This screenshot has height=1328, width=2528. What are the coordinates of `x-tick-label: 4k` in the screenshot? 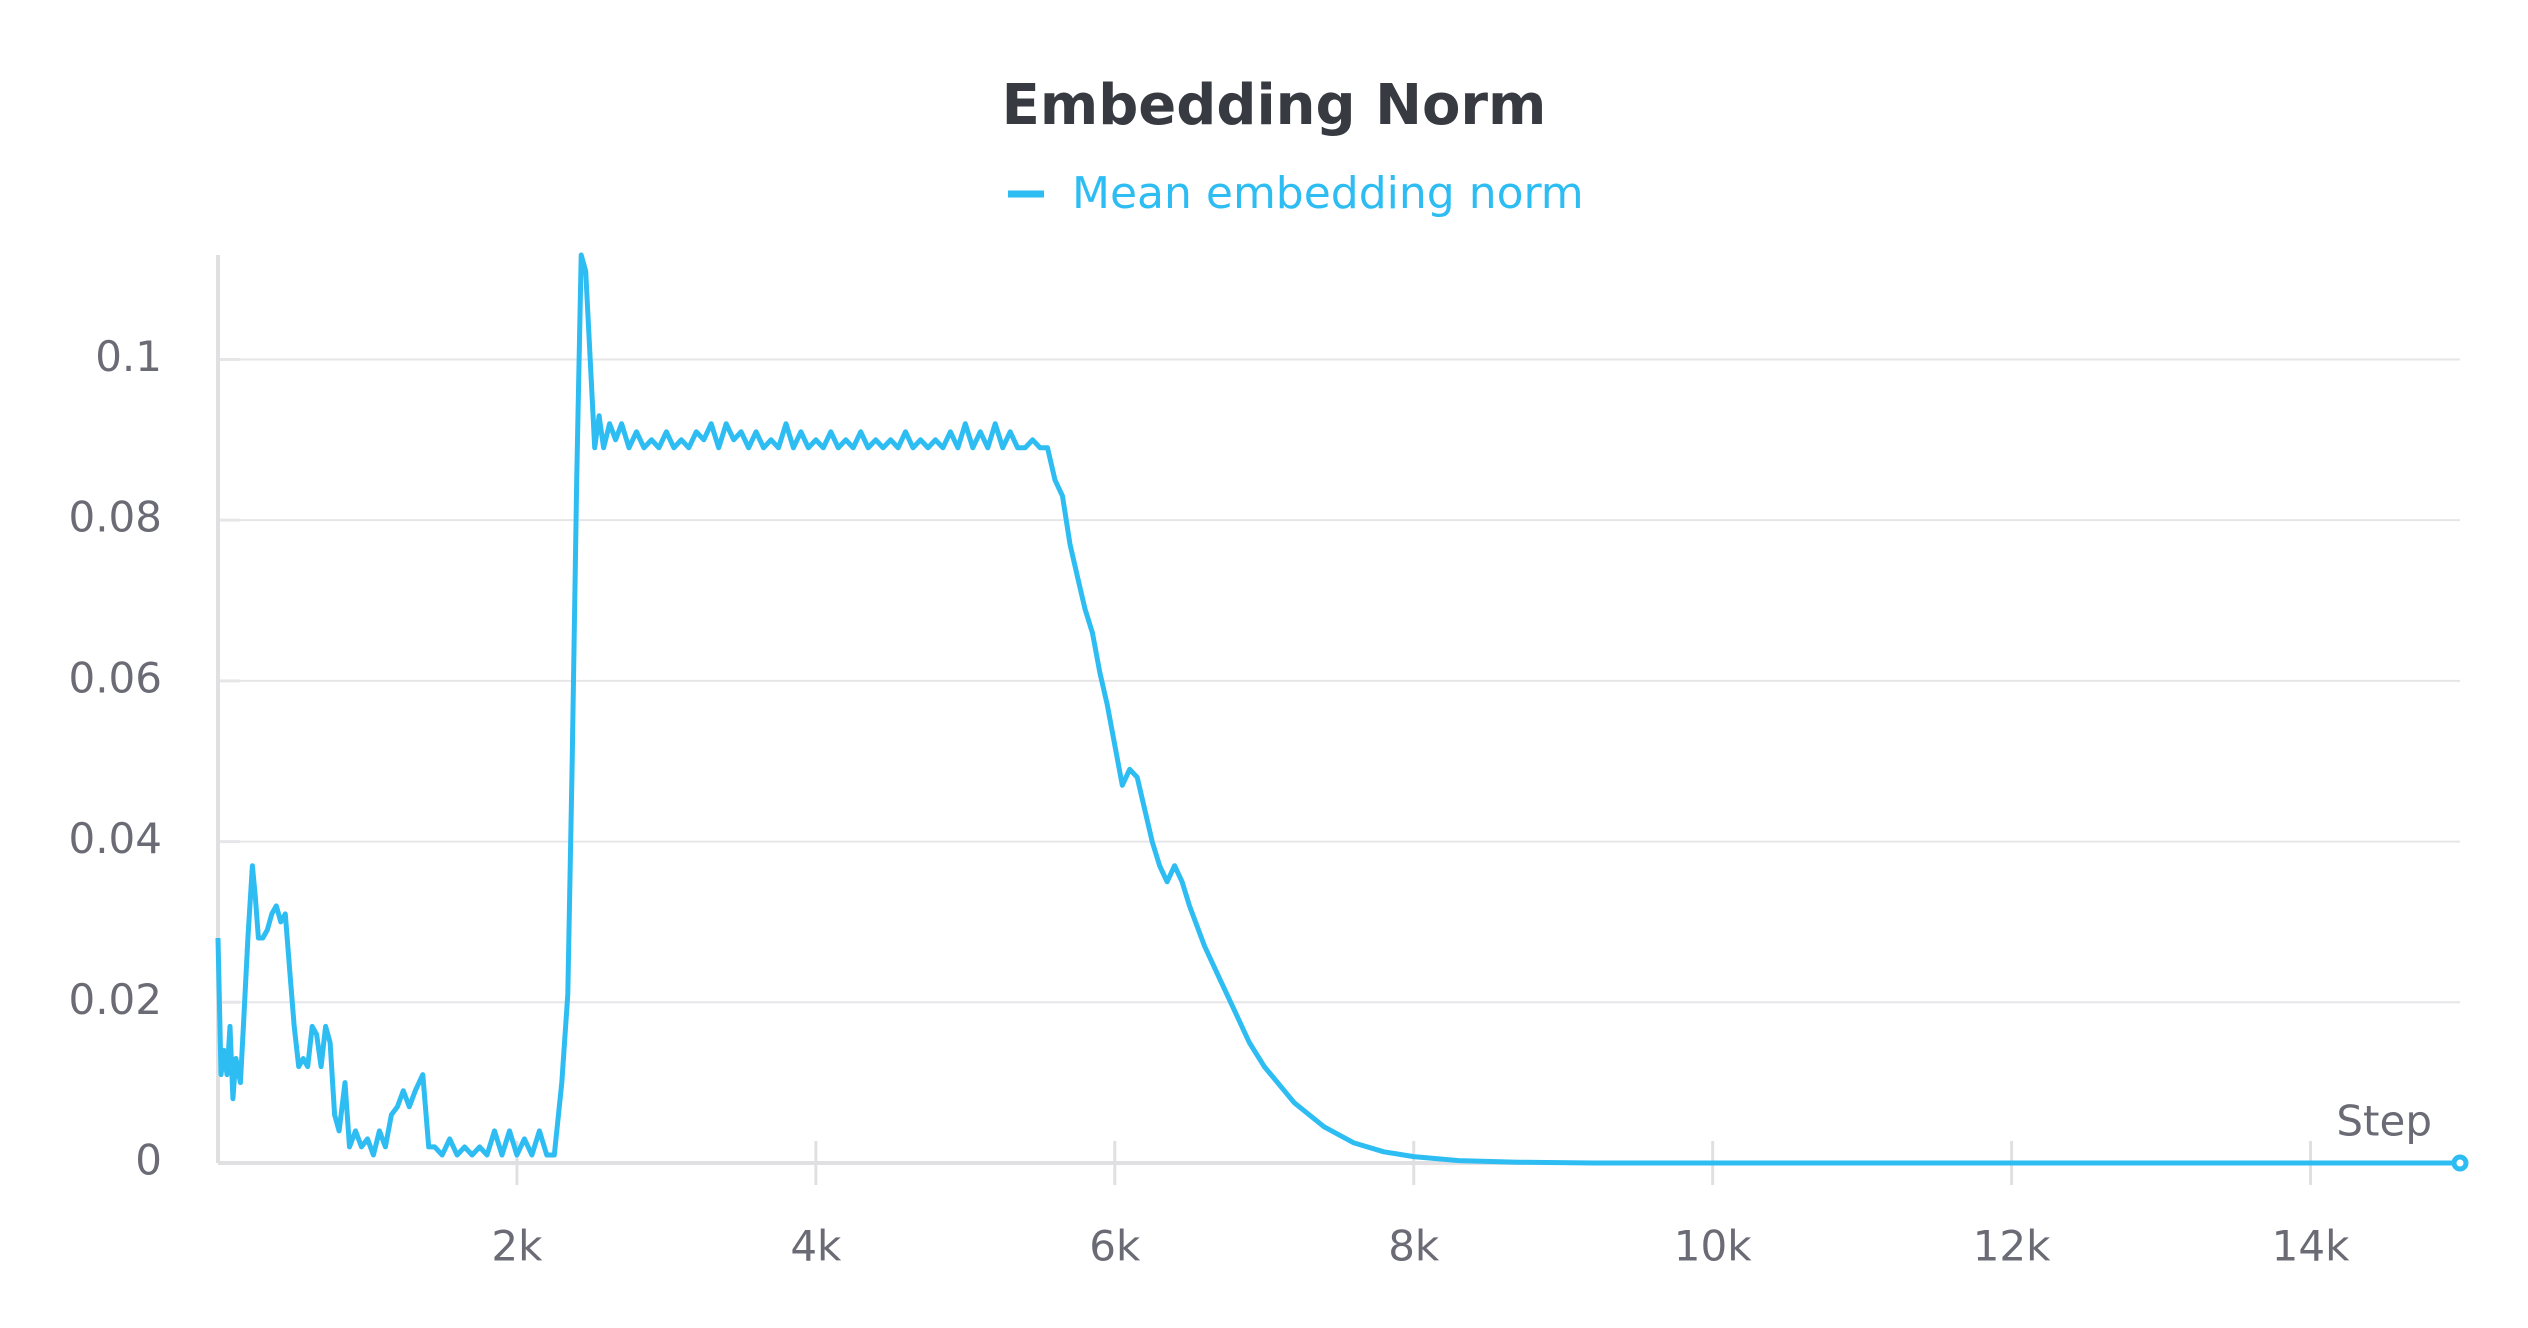 It's located at (816, 1246).